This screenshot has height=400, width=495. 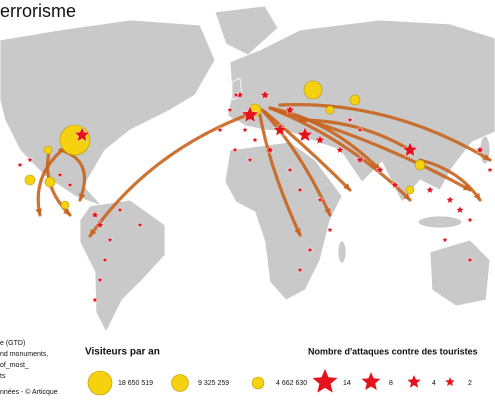 What do you see at coordinates (440, 222) in the screenshot?
I see `indonesia` at bounding box center [440, 222].